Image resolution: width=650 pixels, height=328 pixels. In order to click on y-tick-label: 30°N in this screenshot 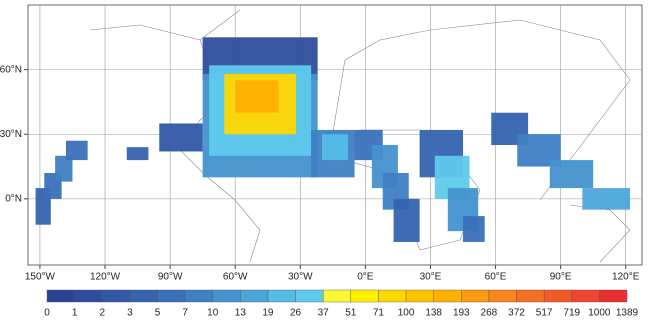, I will do `click(11, 134)`.